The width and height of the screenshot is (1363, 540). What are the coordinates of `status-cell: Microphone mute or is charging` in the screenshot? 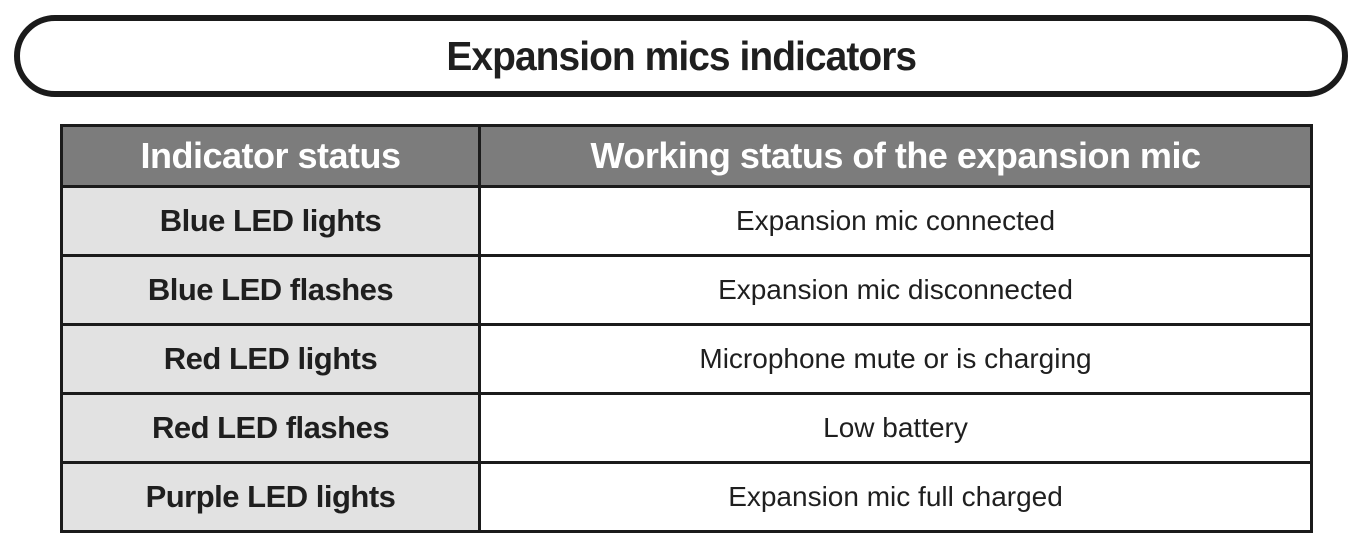 It's located at (895, 359).